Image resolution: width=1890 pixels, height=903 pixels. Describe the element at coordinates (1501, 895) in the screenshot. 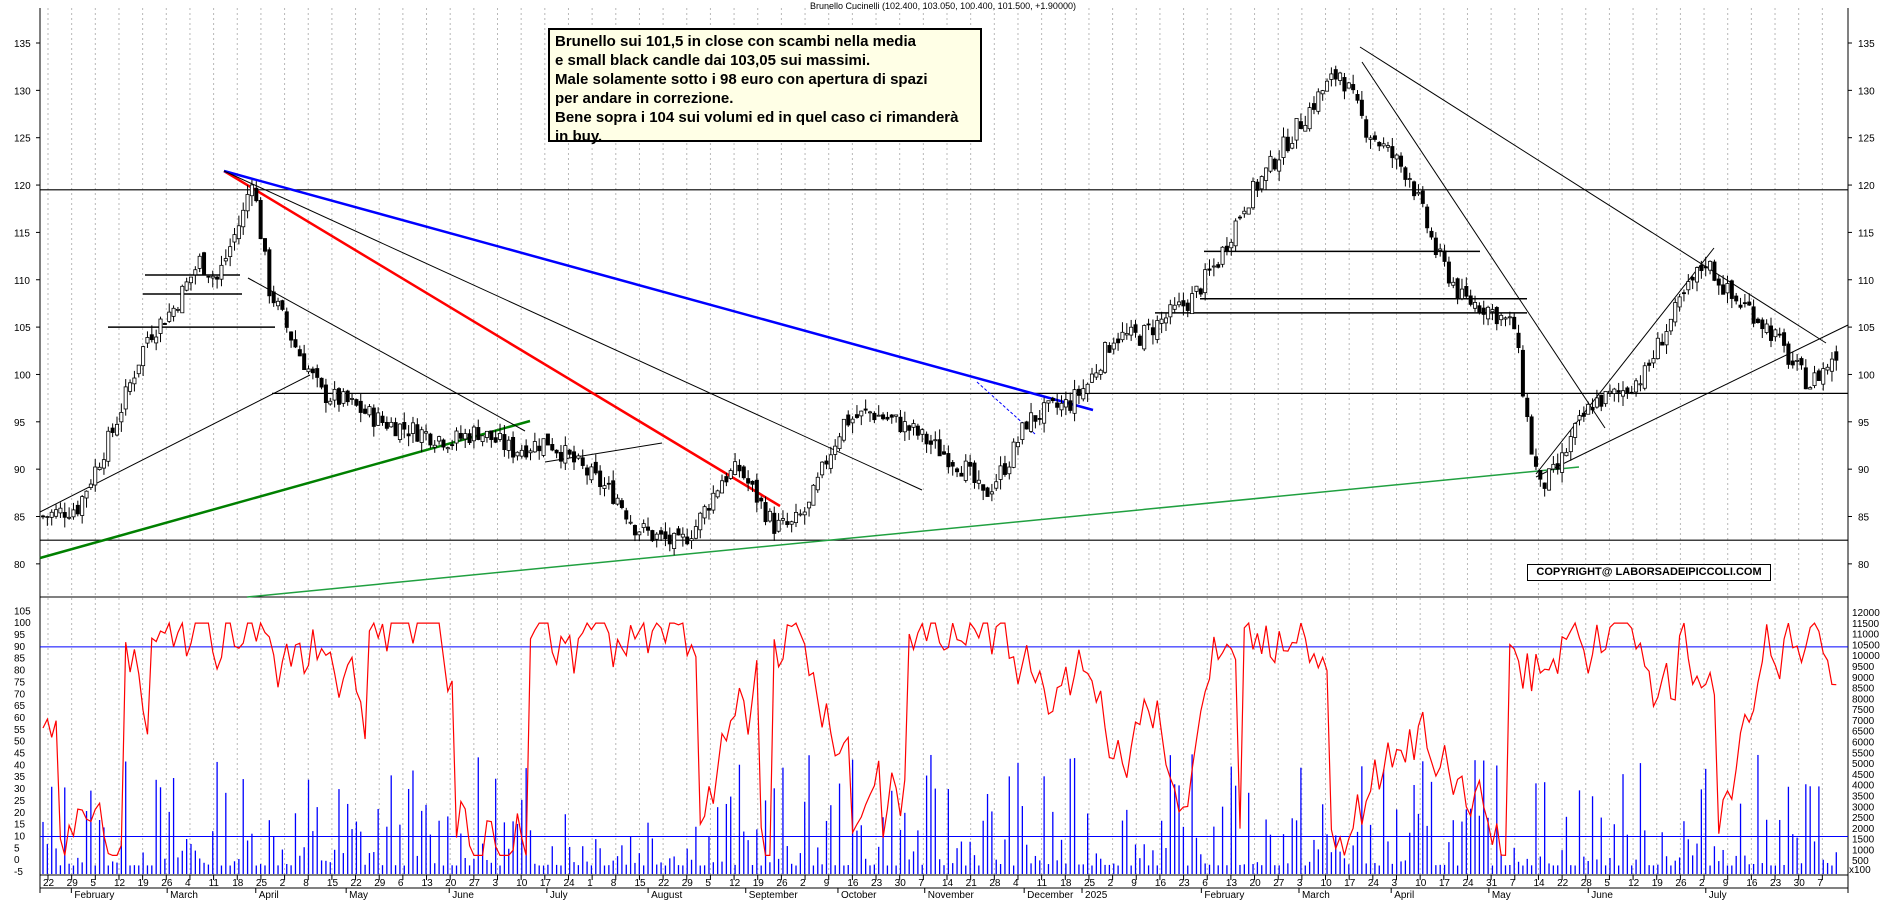

I see `month-label: May` at that location.